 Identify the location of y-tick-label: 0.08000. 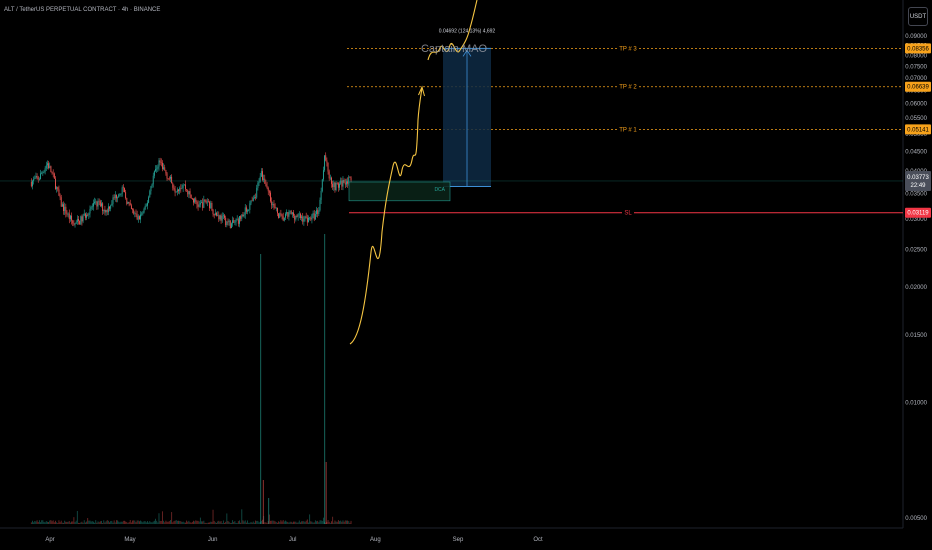
(916, 57).